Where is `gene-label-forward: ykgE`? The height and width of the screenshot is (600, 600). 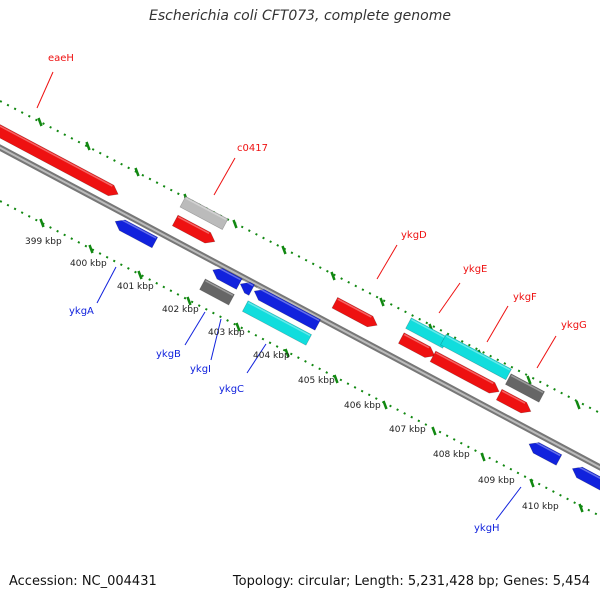 gene-label-forward: ykgE is located at coordinates (475, 269).